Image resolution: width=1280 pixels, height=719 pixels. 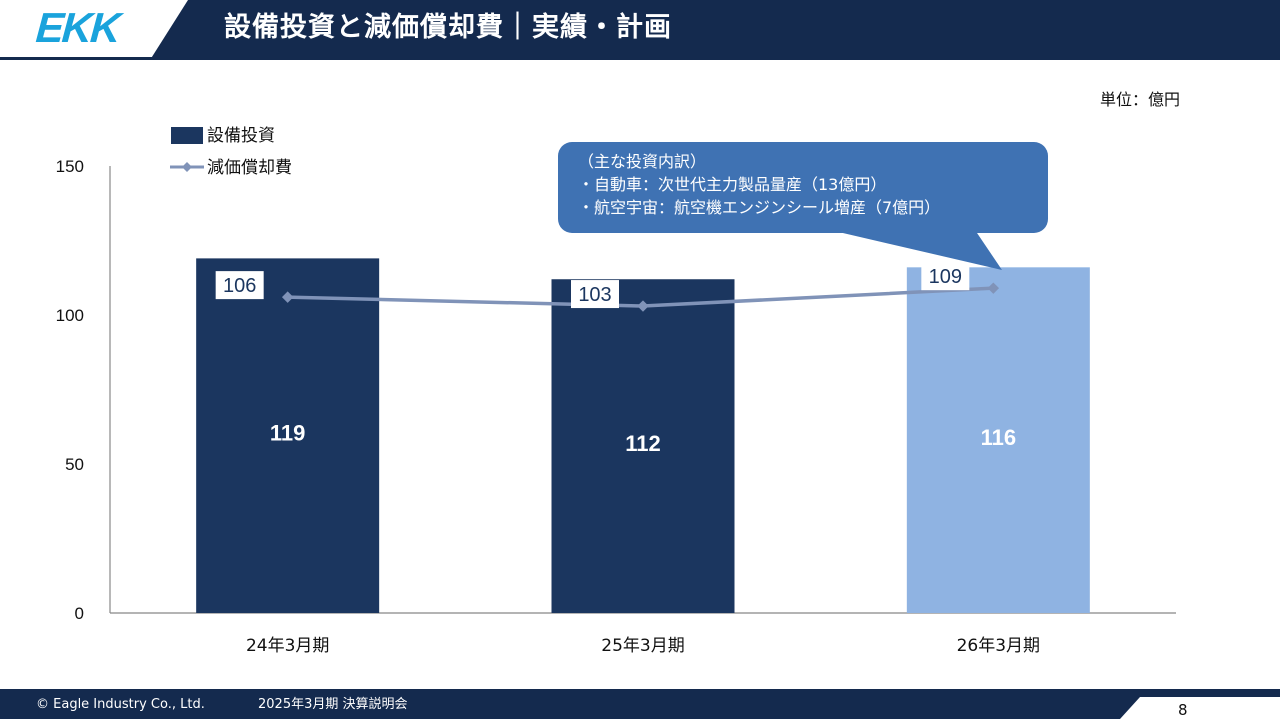 I want to click on legend-capex-label: 設備投資, so click(x=241, y=136).